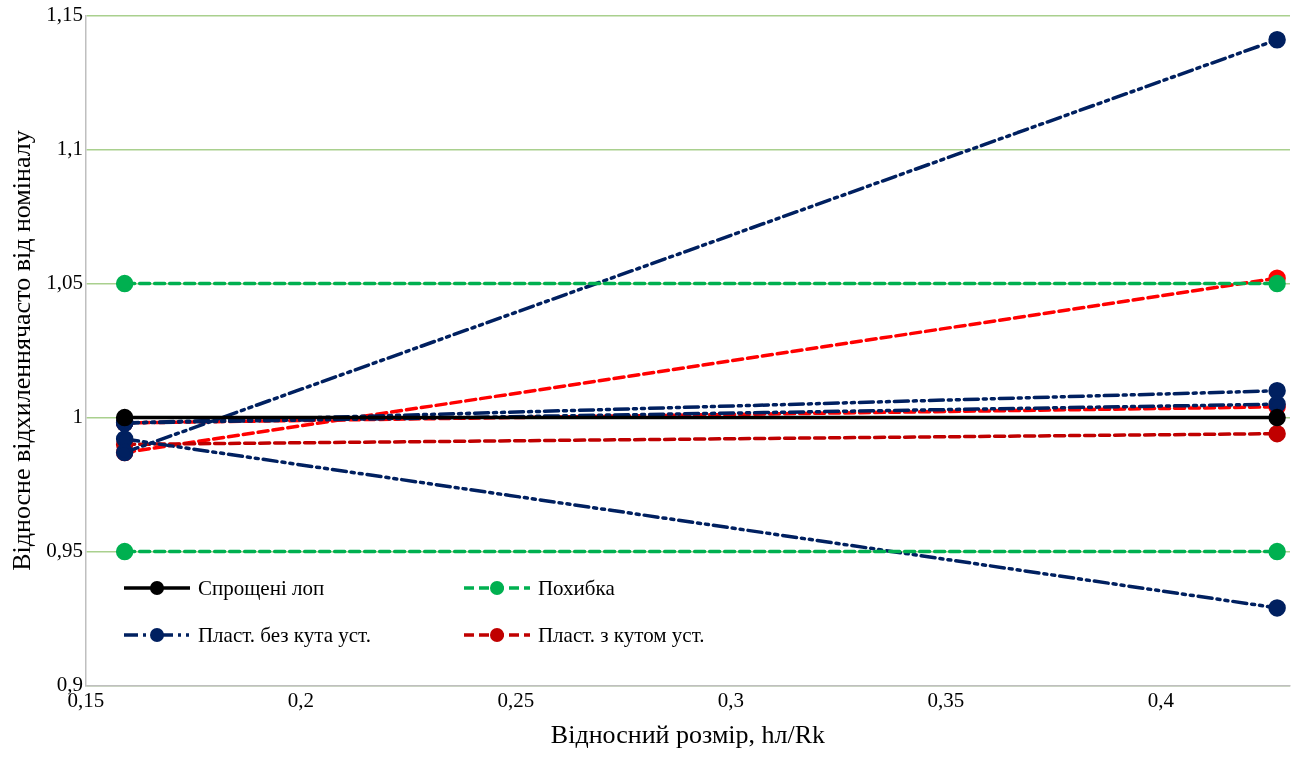 This screenshot has height=760, width=1302. What do you see at coordinates (621, 635) in the screenshot?
I see `legend-label: Пласт. з кутом уст.` at bounding box center [621, 635].